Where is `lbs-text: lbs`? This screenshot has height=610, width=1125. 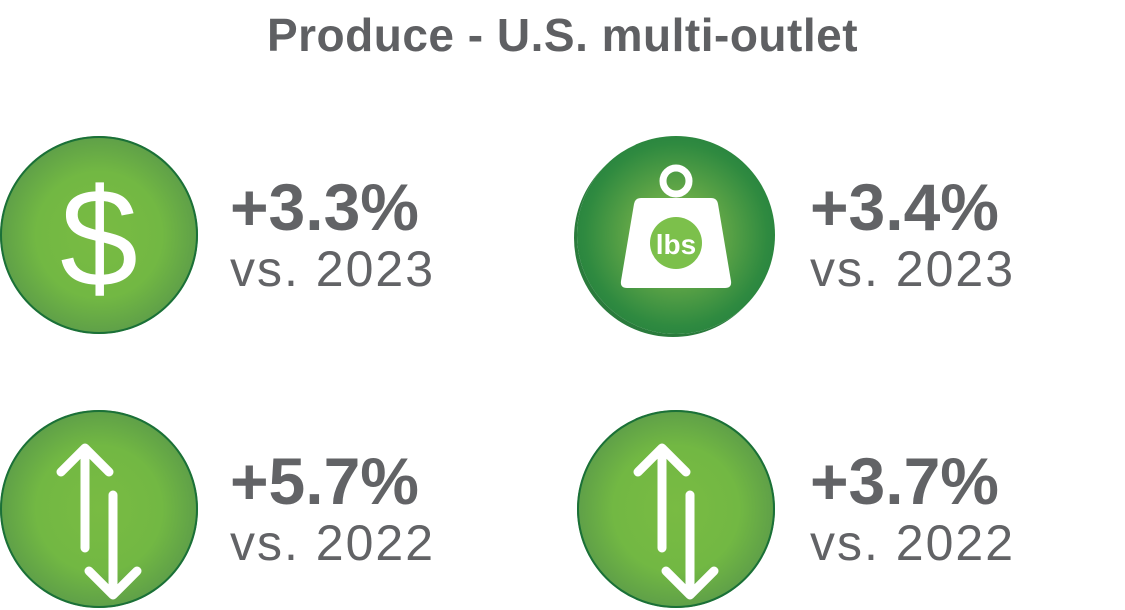 lbs-text: lbs is located at coordinates (676, 244).